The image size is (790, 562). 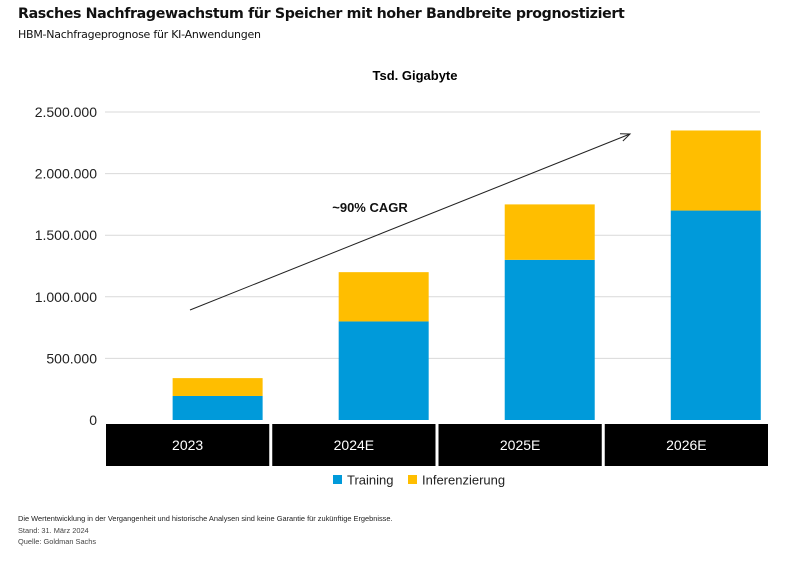 I want to click on category-label: 2024E, so click(x=354, y=445).